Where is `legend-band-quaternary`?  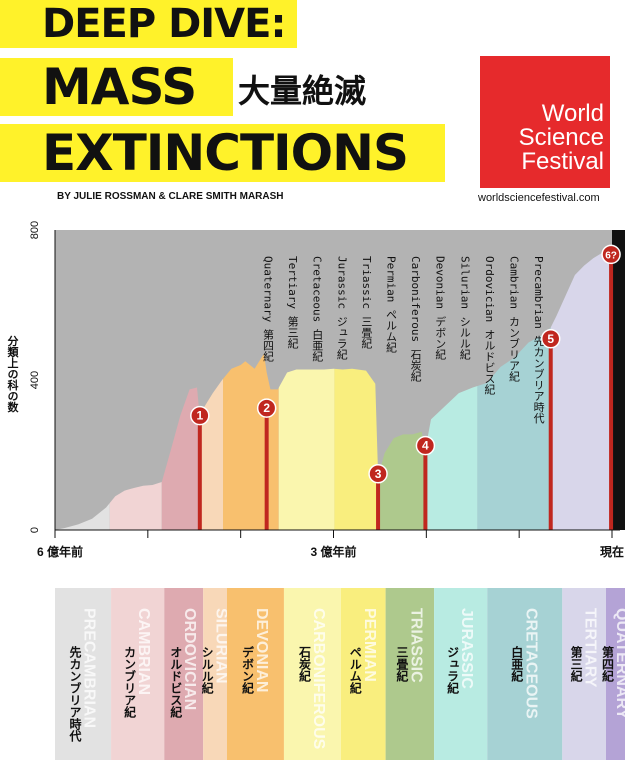
legend-band-quaternary is located at coordinates (615, 674).